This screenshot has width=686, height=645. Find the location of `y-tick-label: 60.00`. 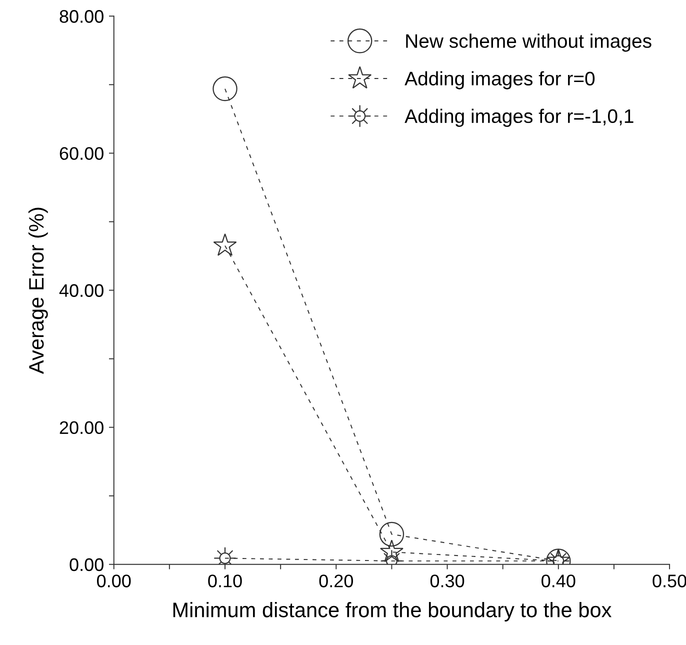

y-tick-label: 60.00 is located at coordinates (82, 153).